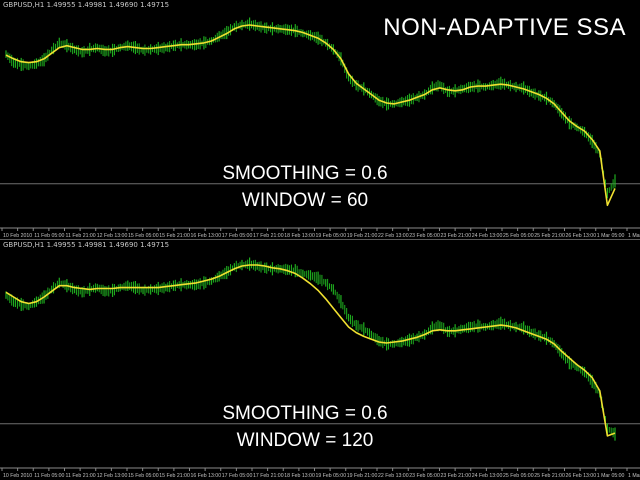 Image resolution: width=640 pixels, height=480 pixels. Describe the element at coordinates (305, 440) in the screenshot. I see `window-label: WINDOW = 120` at that location.